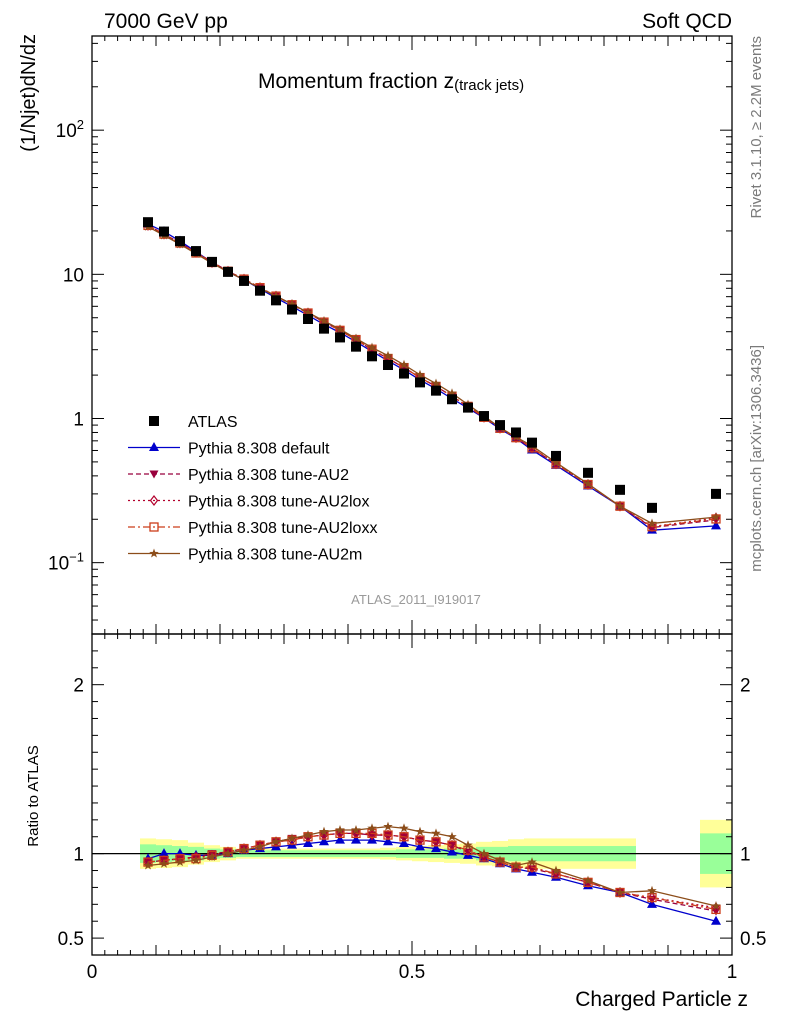 The width and height of the screenshot is (786, 1024). What do you see at coordinates (248, 502) in the screenshot?
I see `legend-item: Pythia 8.308 tune-AU2lox` at bounding box center [248, 502].